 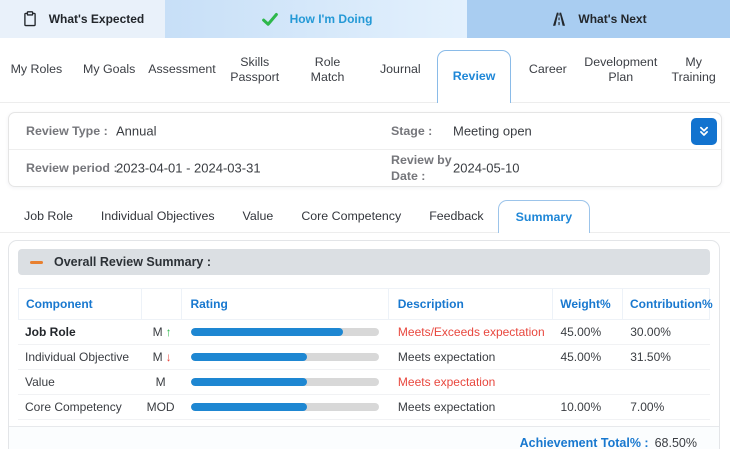 I want to click on sub-tab-core-competency: Core Competency, so click(x=351, y=216).